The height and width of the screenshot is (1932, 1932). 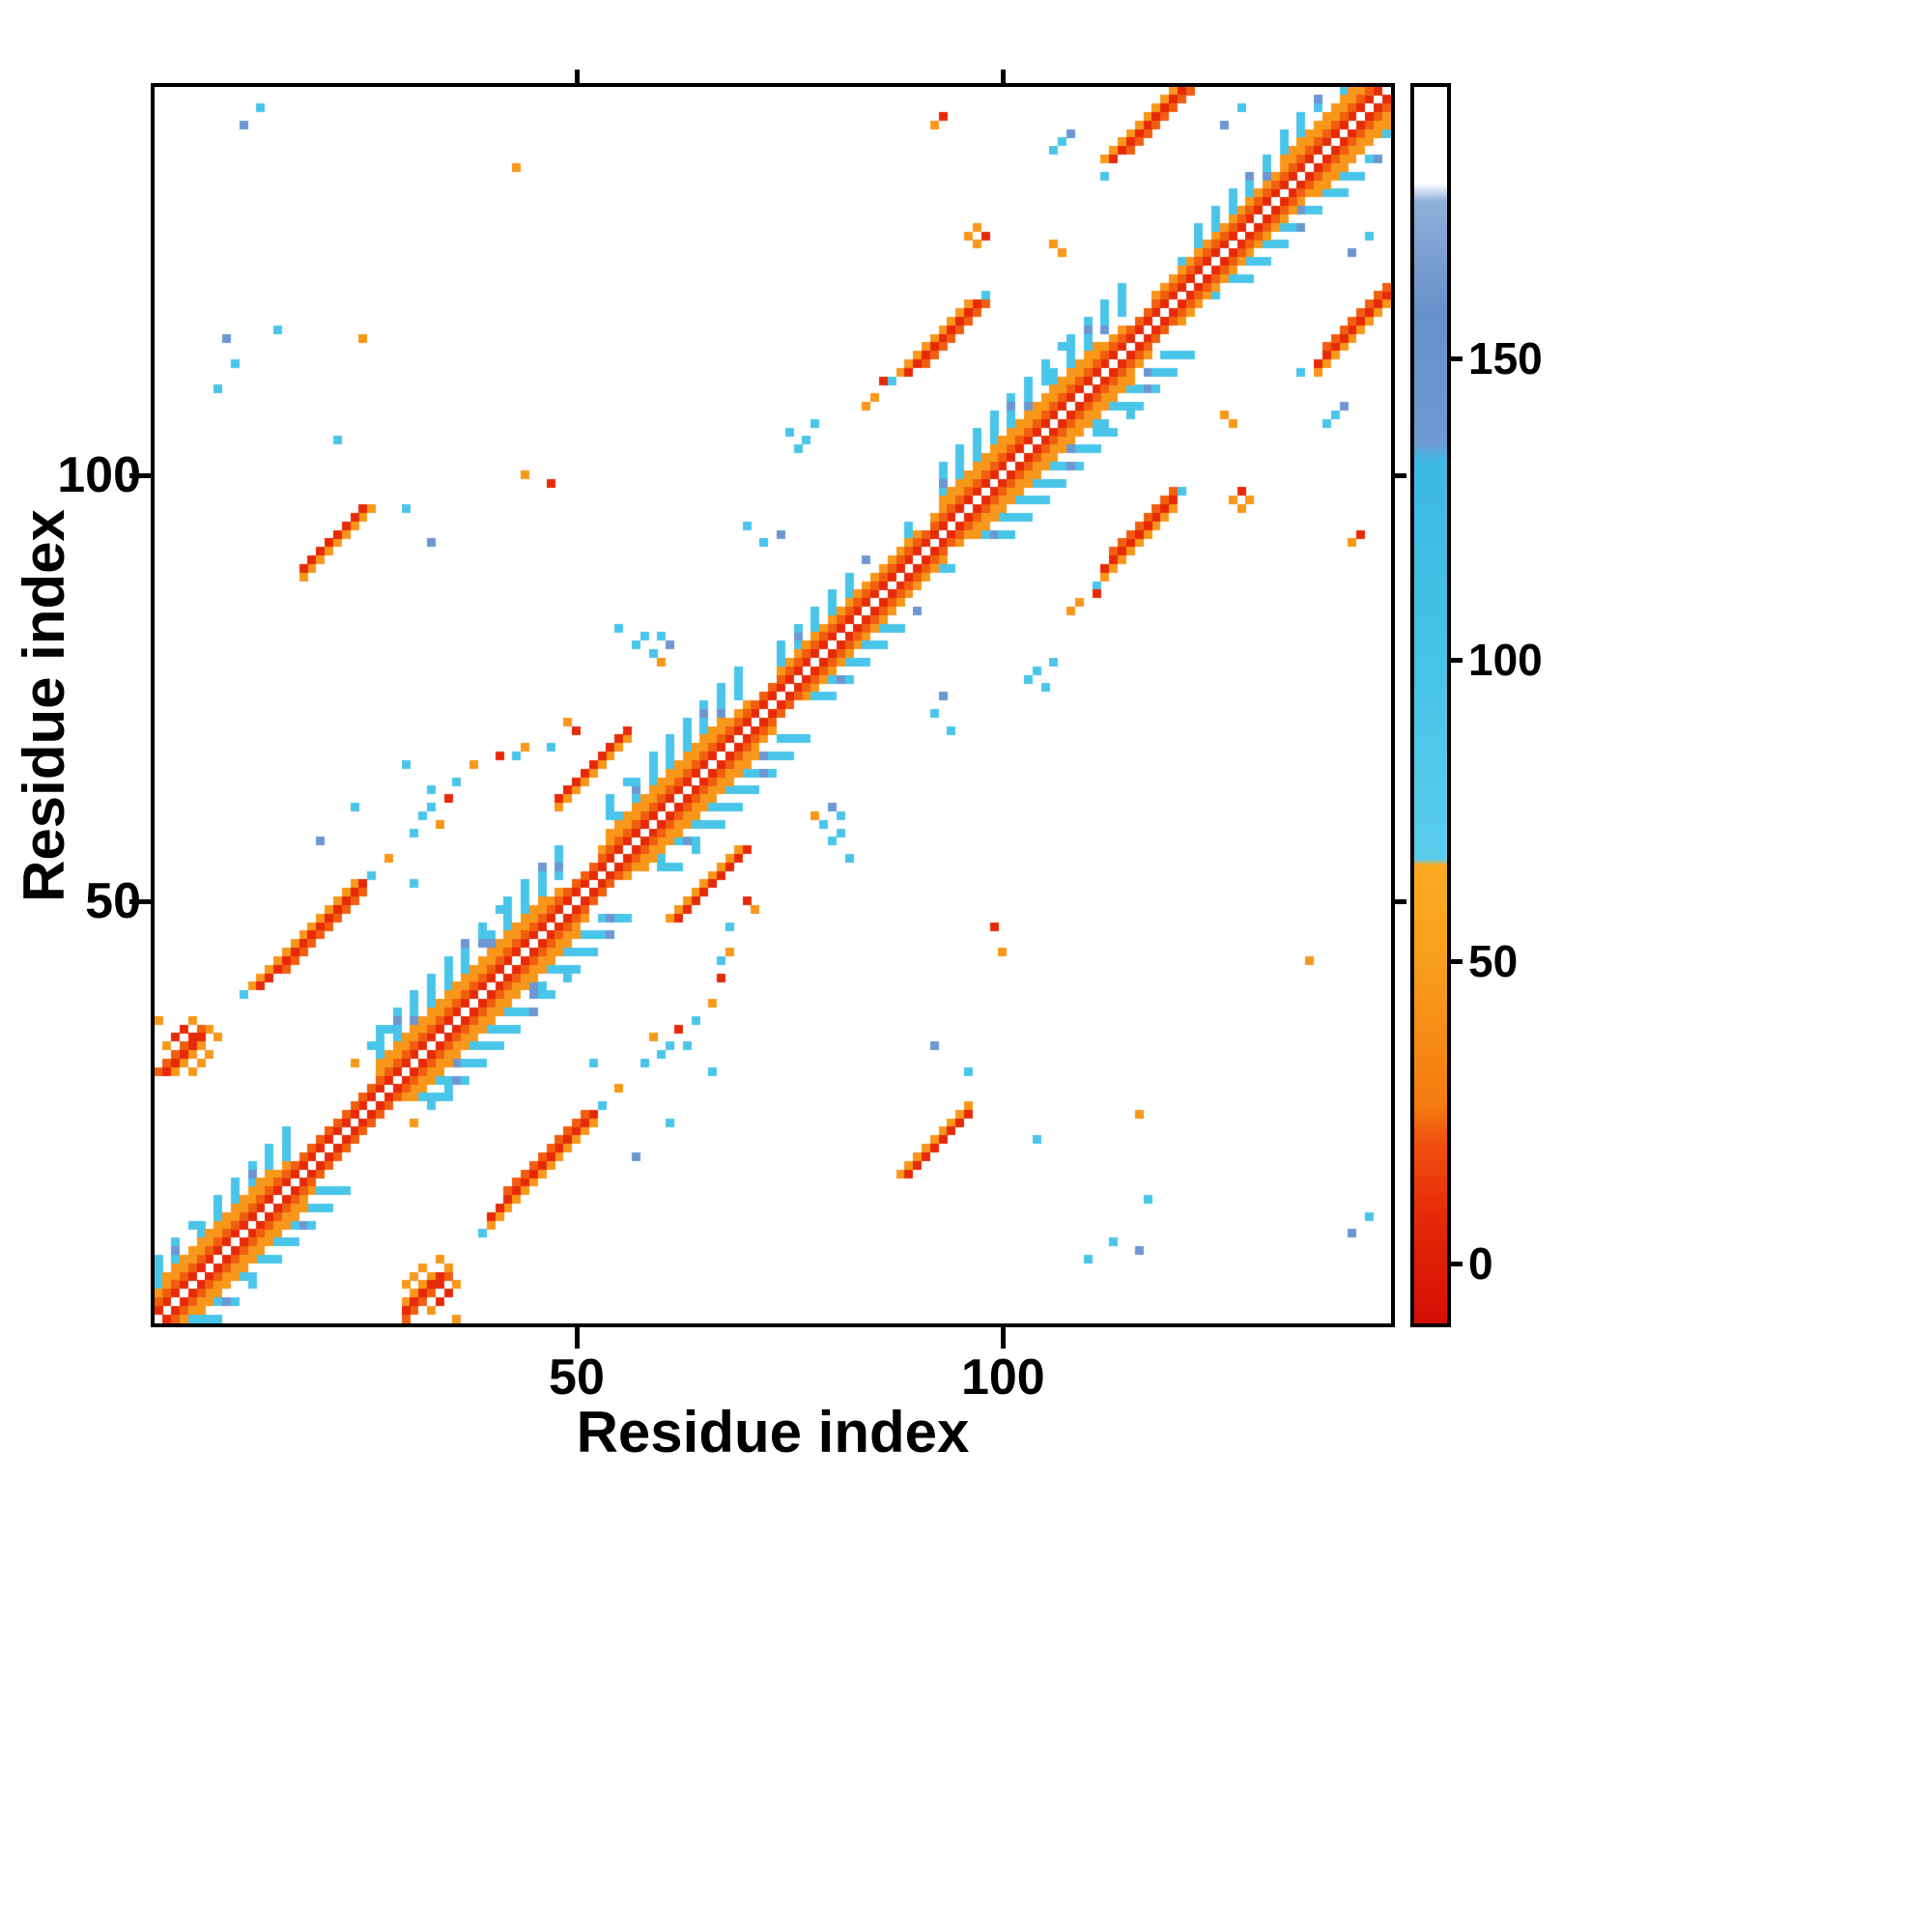 What do you see at coordinates (99, 474) in the screenshot?
I see `y-tick-label: 100` at bounding box center [99, 474].